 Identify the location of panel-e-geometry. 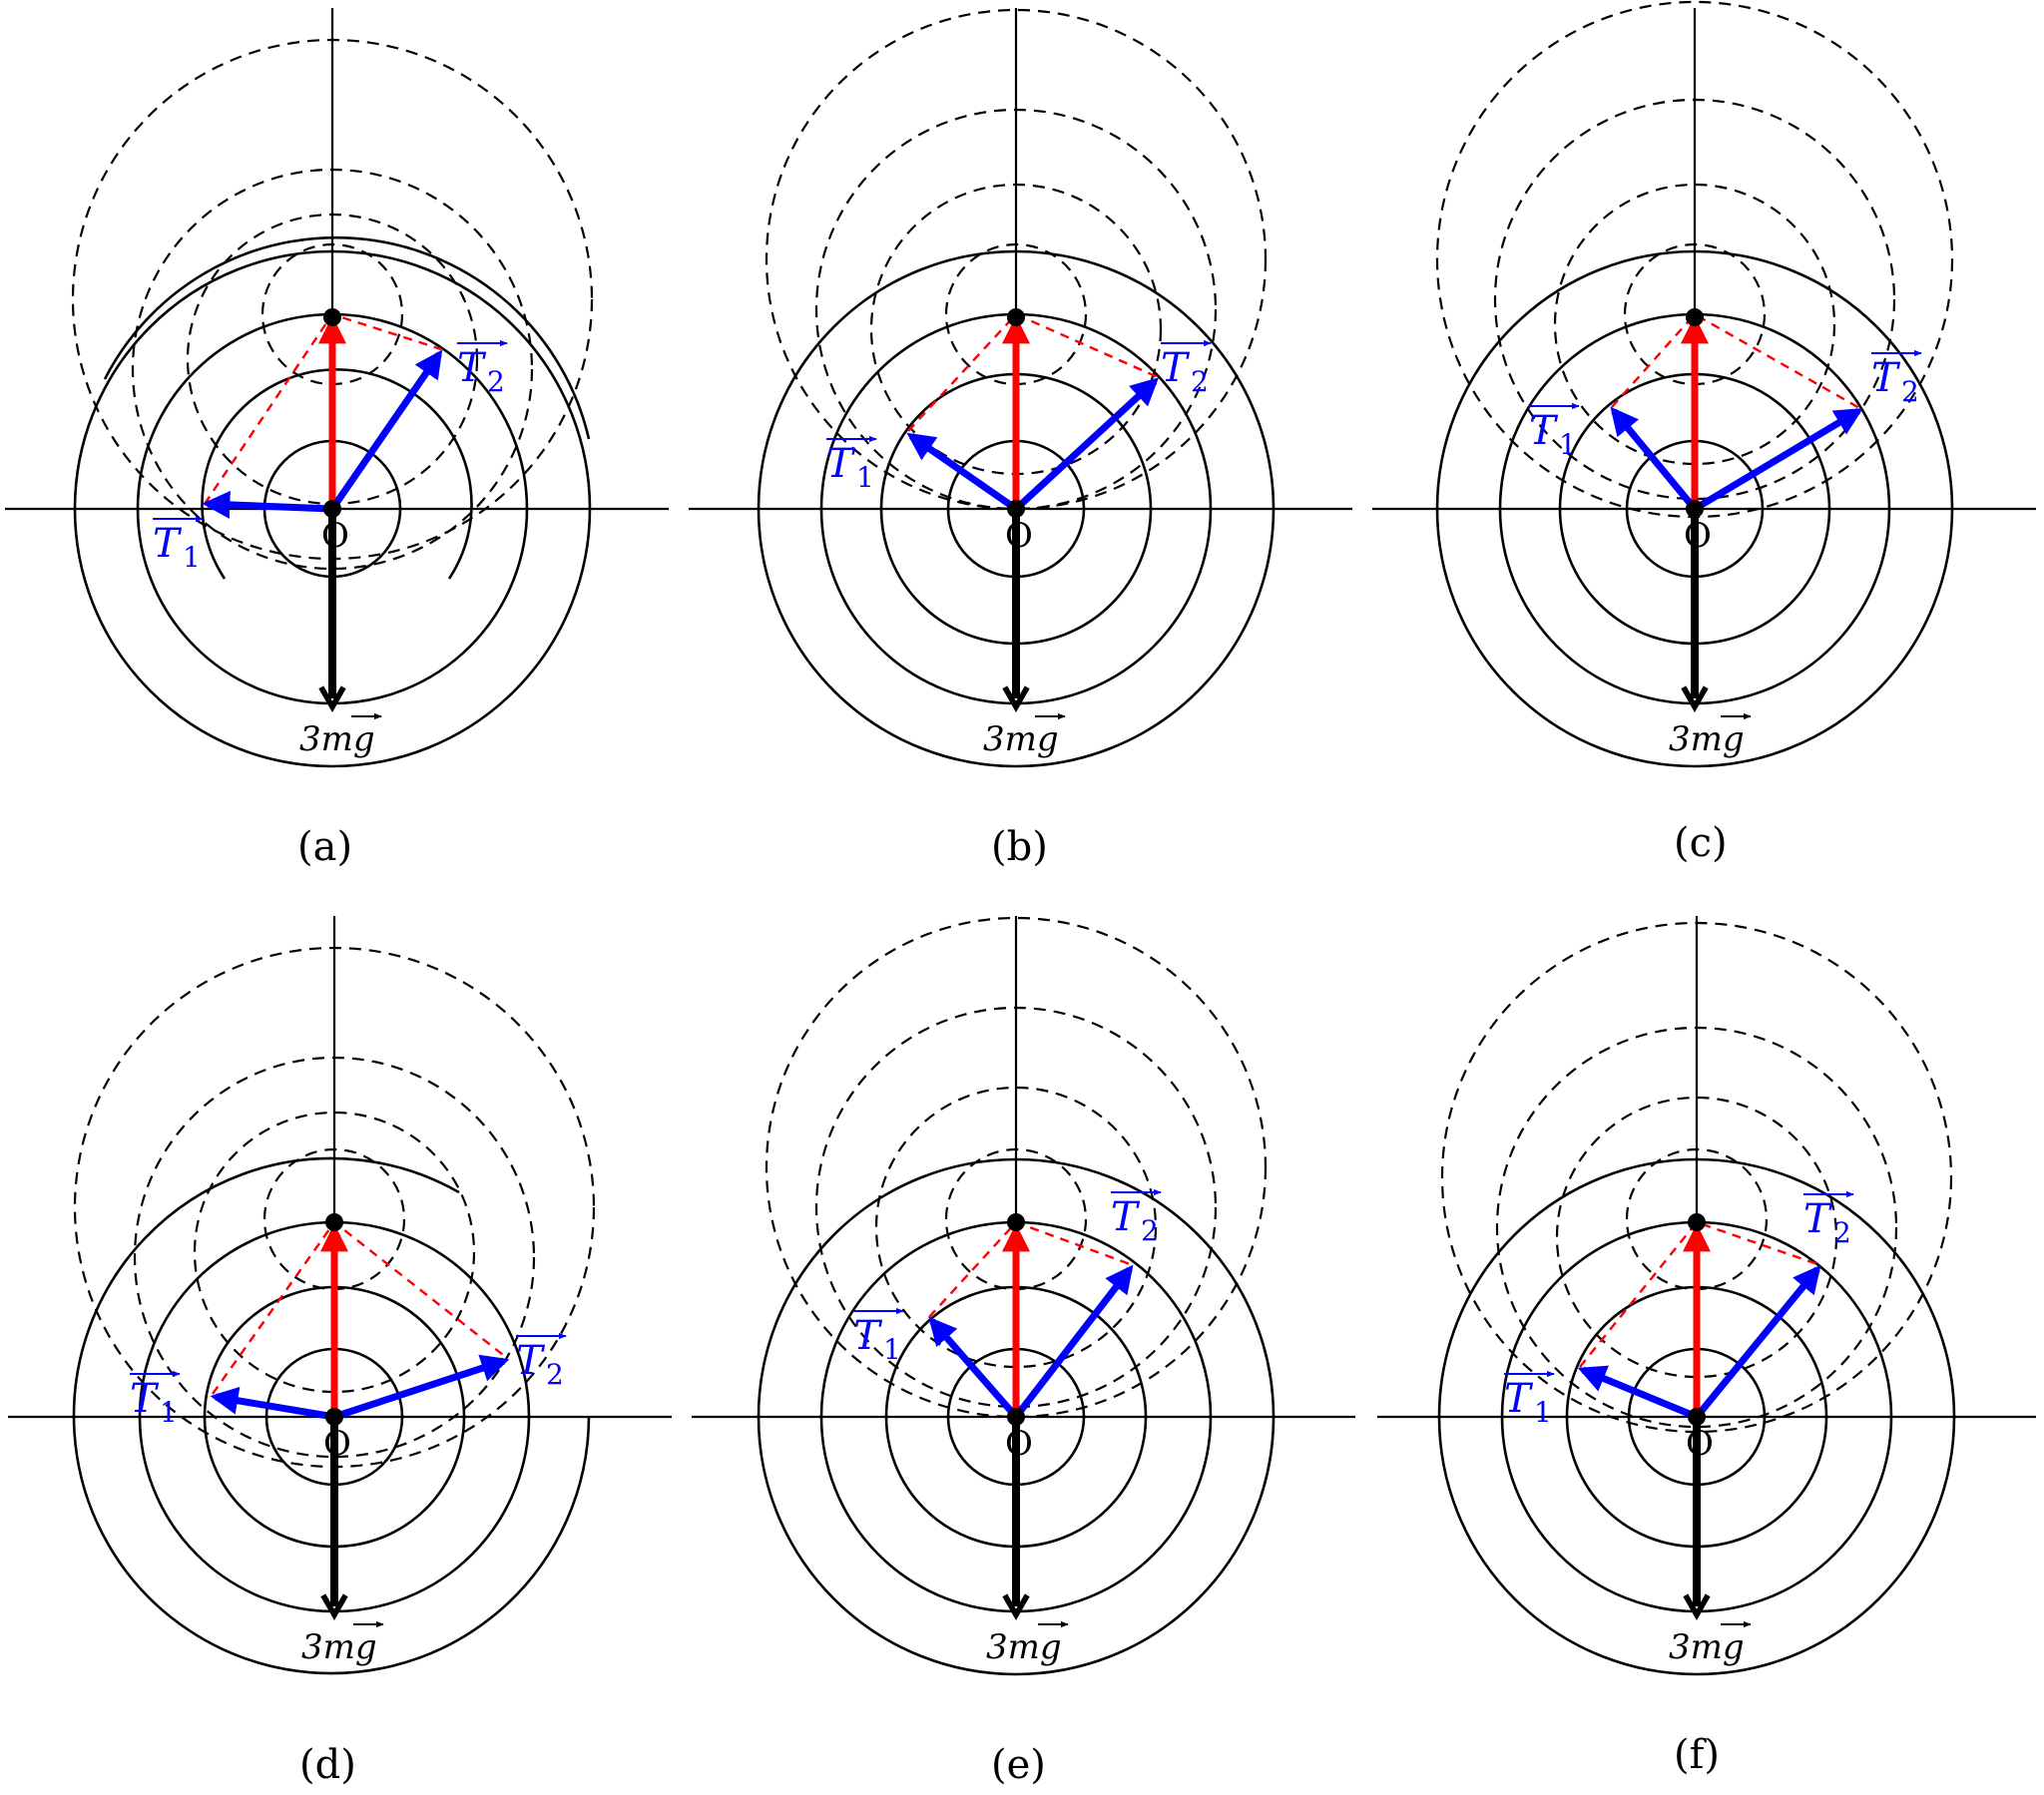
(1023, 1296).